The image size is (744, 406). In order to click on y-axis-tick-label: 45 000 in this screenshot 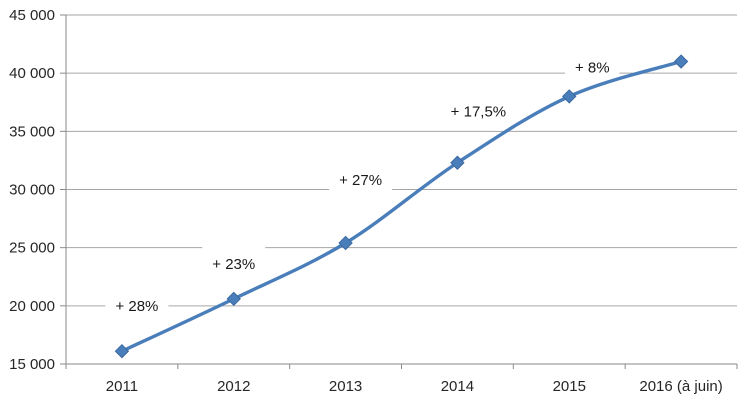, I will do `click(32, 15)`.